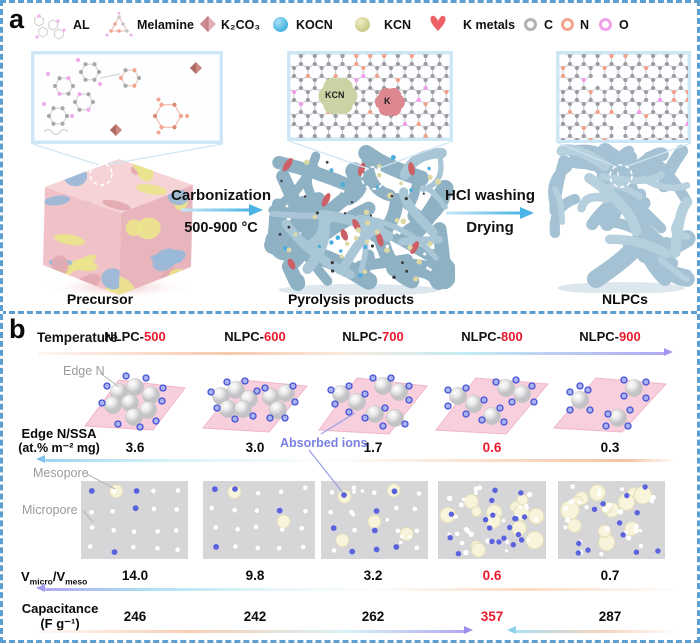 Image resolution: width=700 pixels, height=643 pixels. What do you see at coordinates (40, 587) in the screenshot?
I see `vratio-arrowhead` at bounding box center [40, 587].